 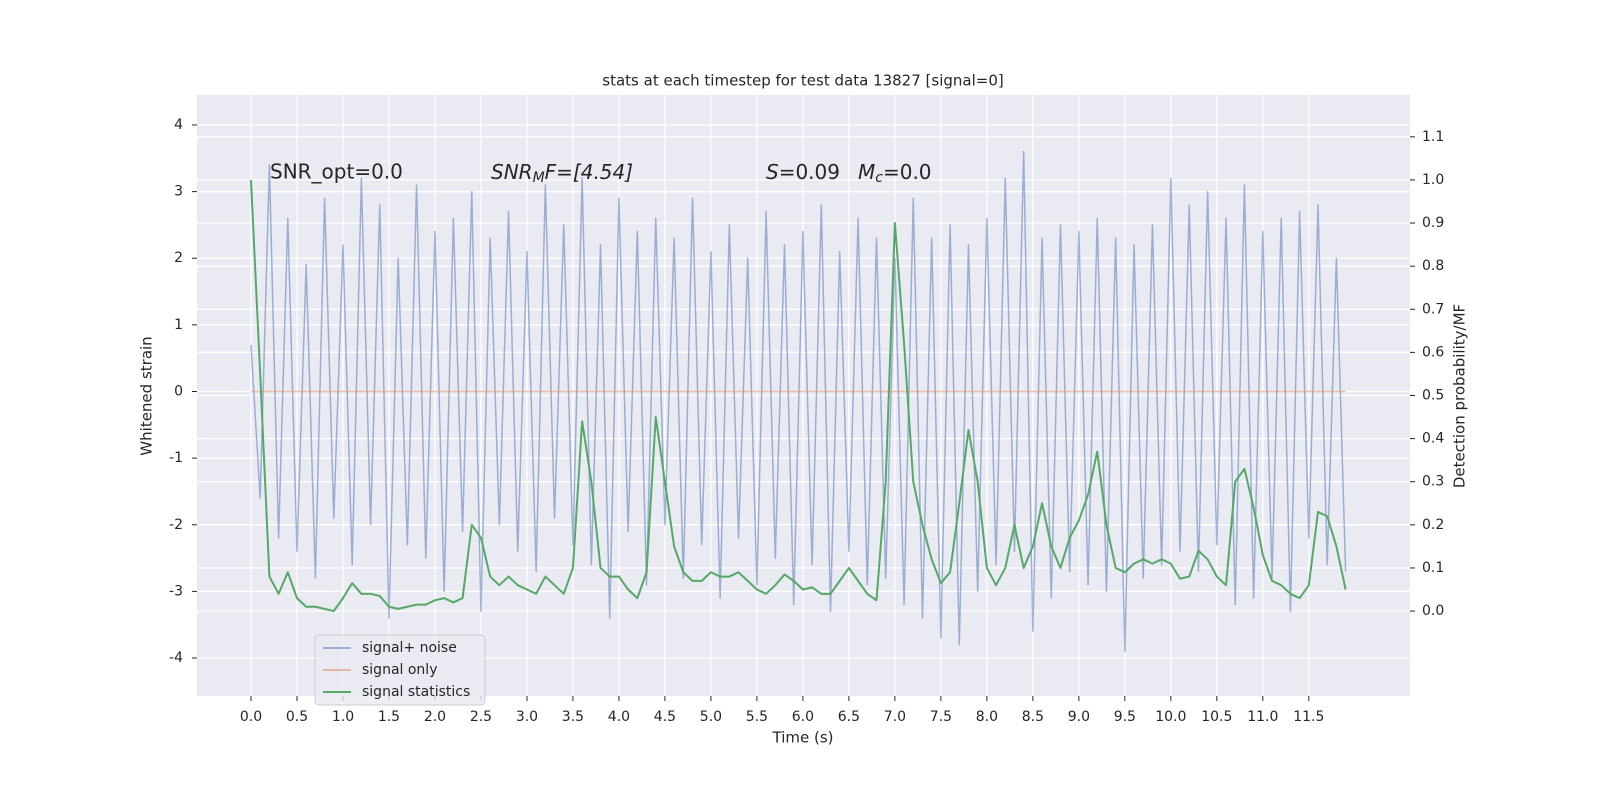 What do you see at coordinates (1433, 396) in the screenshot?
I see `y2-tick-label: 0.5` at bounding box center [1433, 396].